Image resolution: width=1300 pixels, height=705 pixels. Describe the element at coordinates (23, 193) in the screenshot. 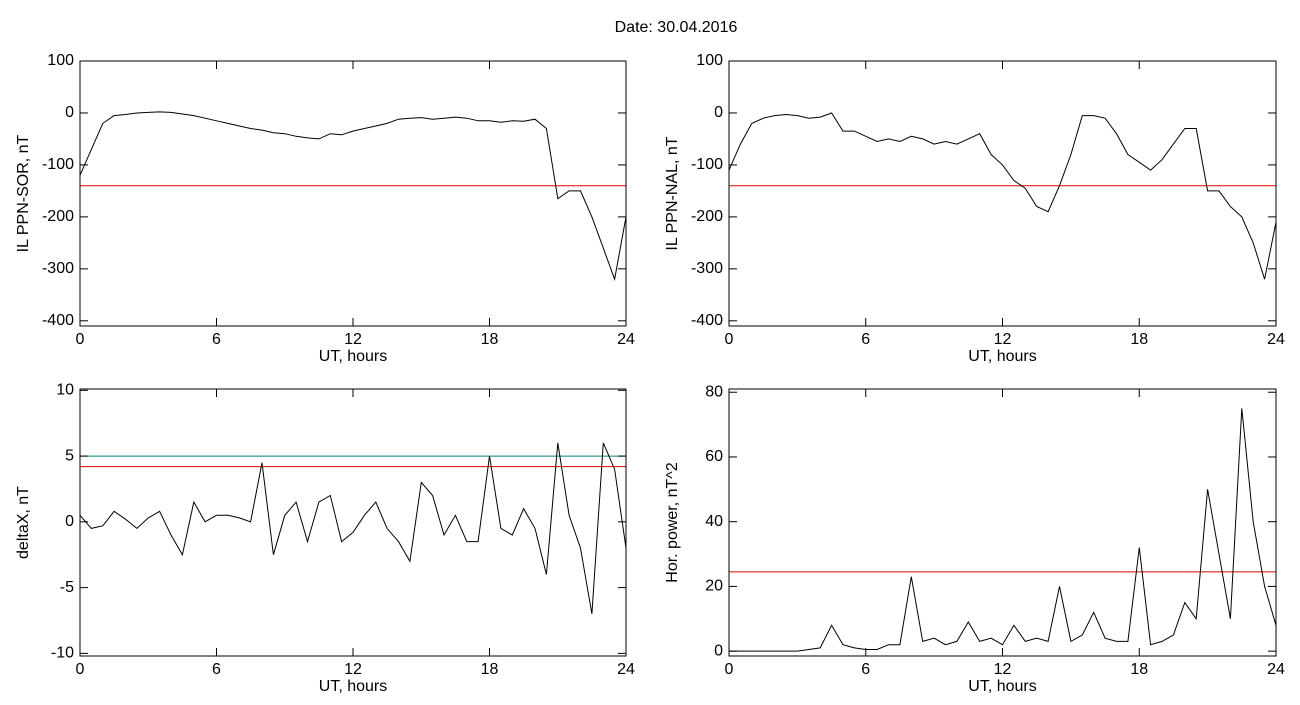

I see `y-axis-label: IL PPN-SOR, nT` at that location.